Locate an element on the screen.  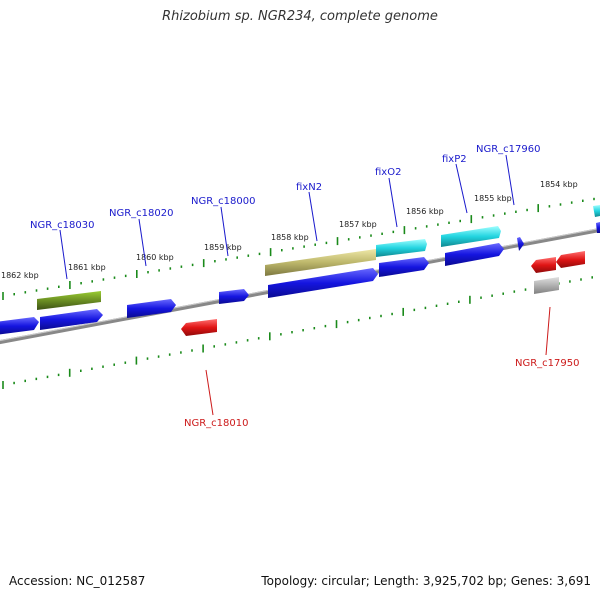
gene-label: NGR_c18000 is located at coordinates (223, 201).